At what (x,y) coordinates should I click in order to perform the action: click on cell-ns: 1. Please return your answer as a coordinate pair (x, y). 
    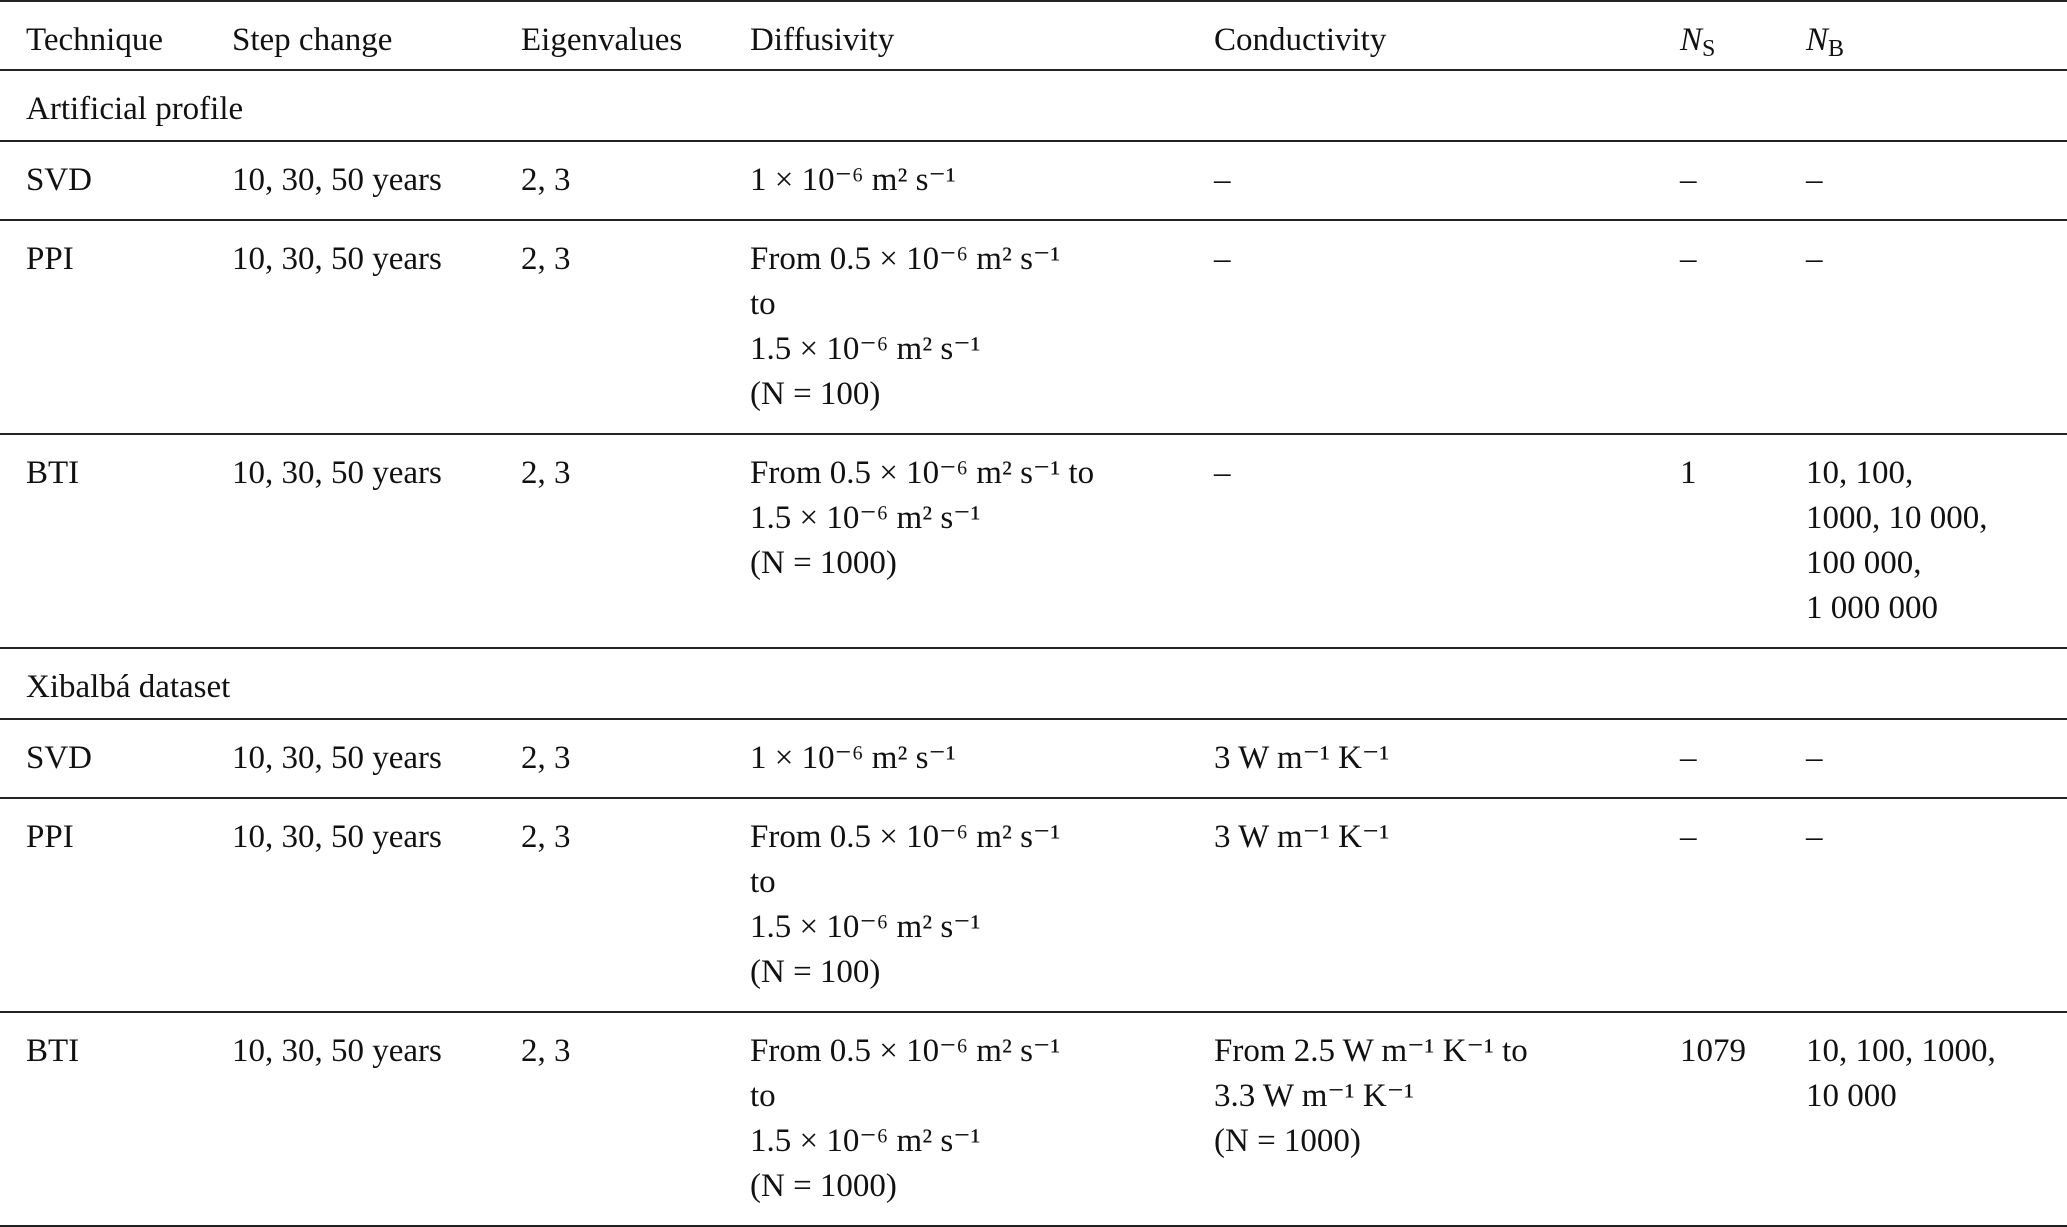
    Looking at the image, I should click on (1688, 473).